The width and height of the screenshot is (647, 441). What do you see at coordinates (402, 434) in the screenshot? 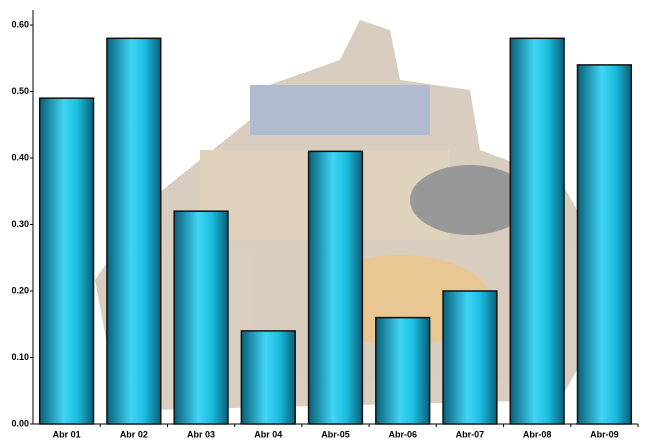
I see `x-tick-label: Abr-06` at bounding box center [402, 434].